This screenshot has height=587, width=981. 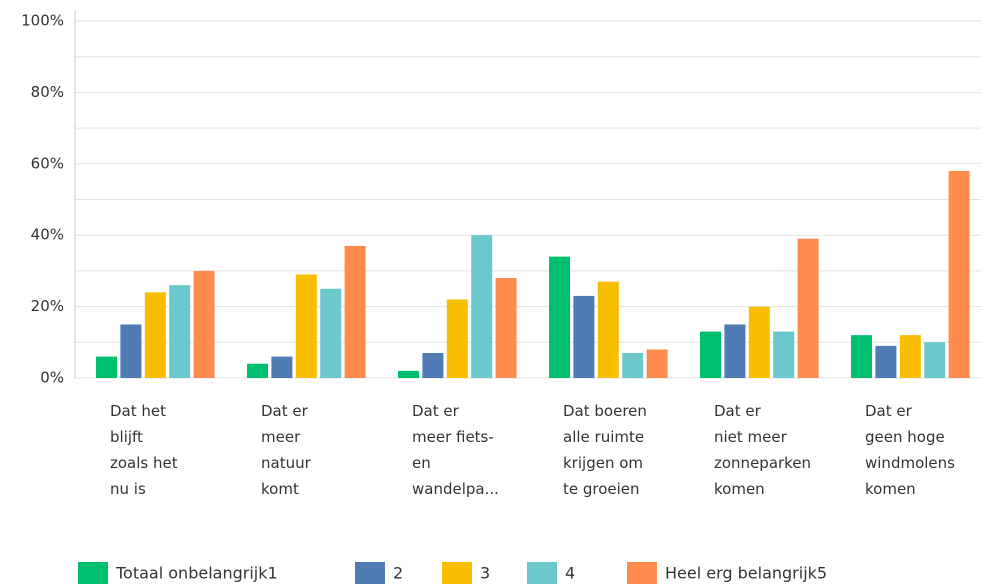 What do you see at coordinates (144, 463) in the screenshot?
I see `x-tick-label-line: zoals het` at bounding box center [144, 463].